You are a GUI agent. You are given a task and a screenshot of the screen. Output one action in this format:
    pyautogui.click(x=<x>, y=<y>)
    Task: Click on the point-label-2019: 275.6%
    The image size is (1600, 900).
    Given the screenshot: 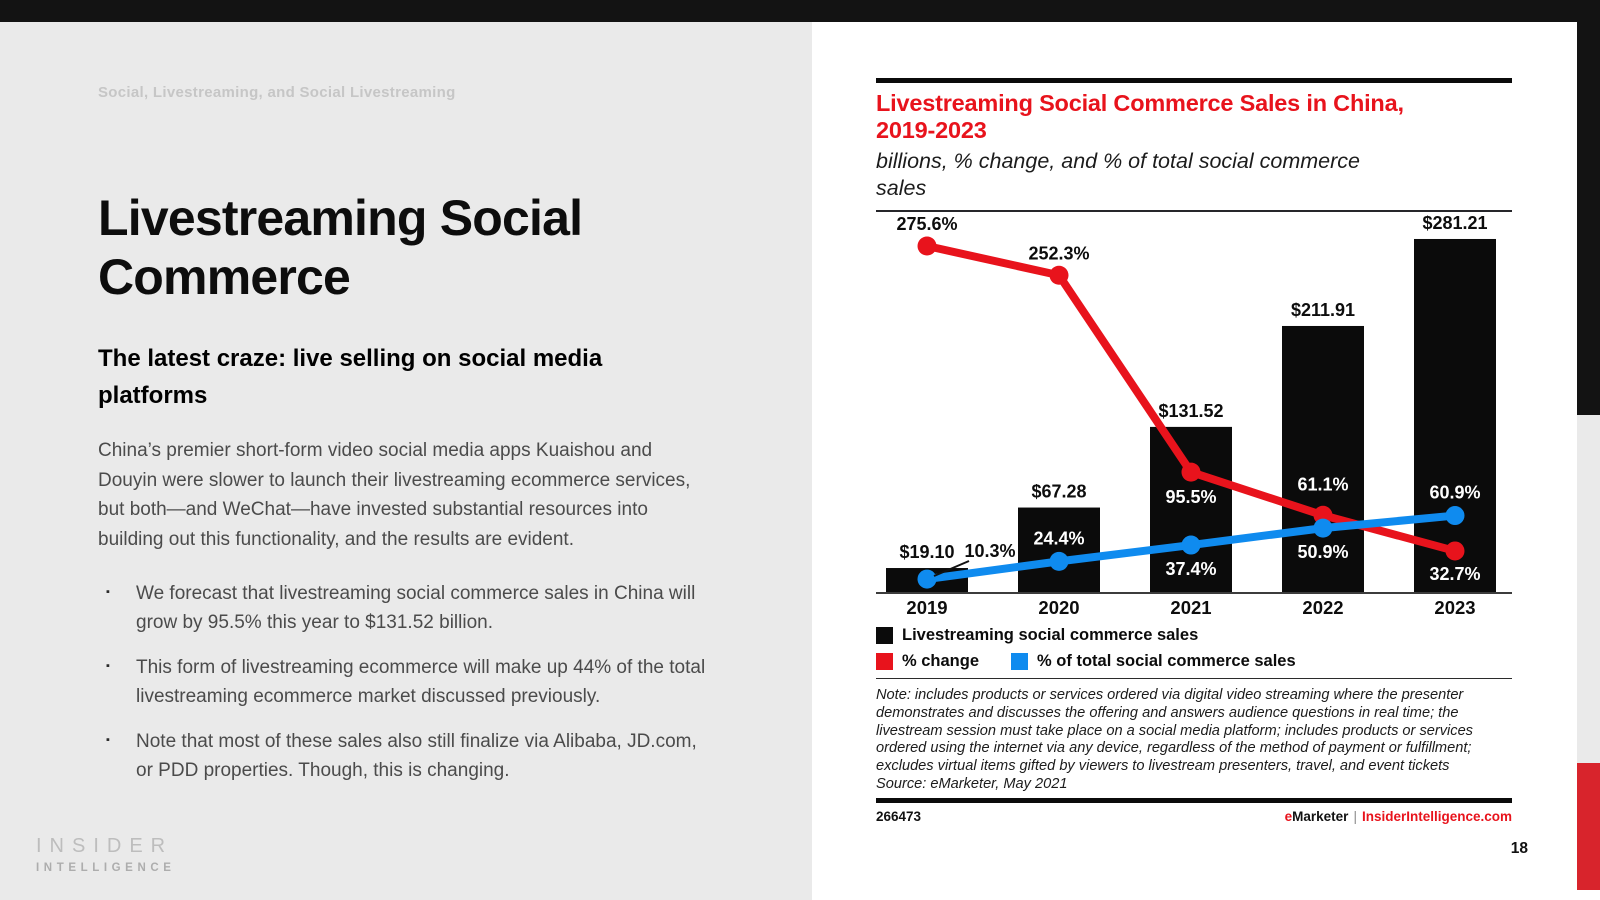 What is the action you would take?
    pyautogui.click(x=926, y=224)
    